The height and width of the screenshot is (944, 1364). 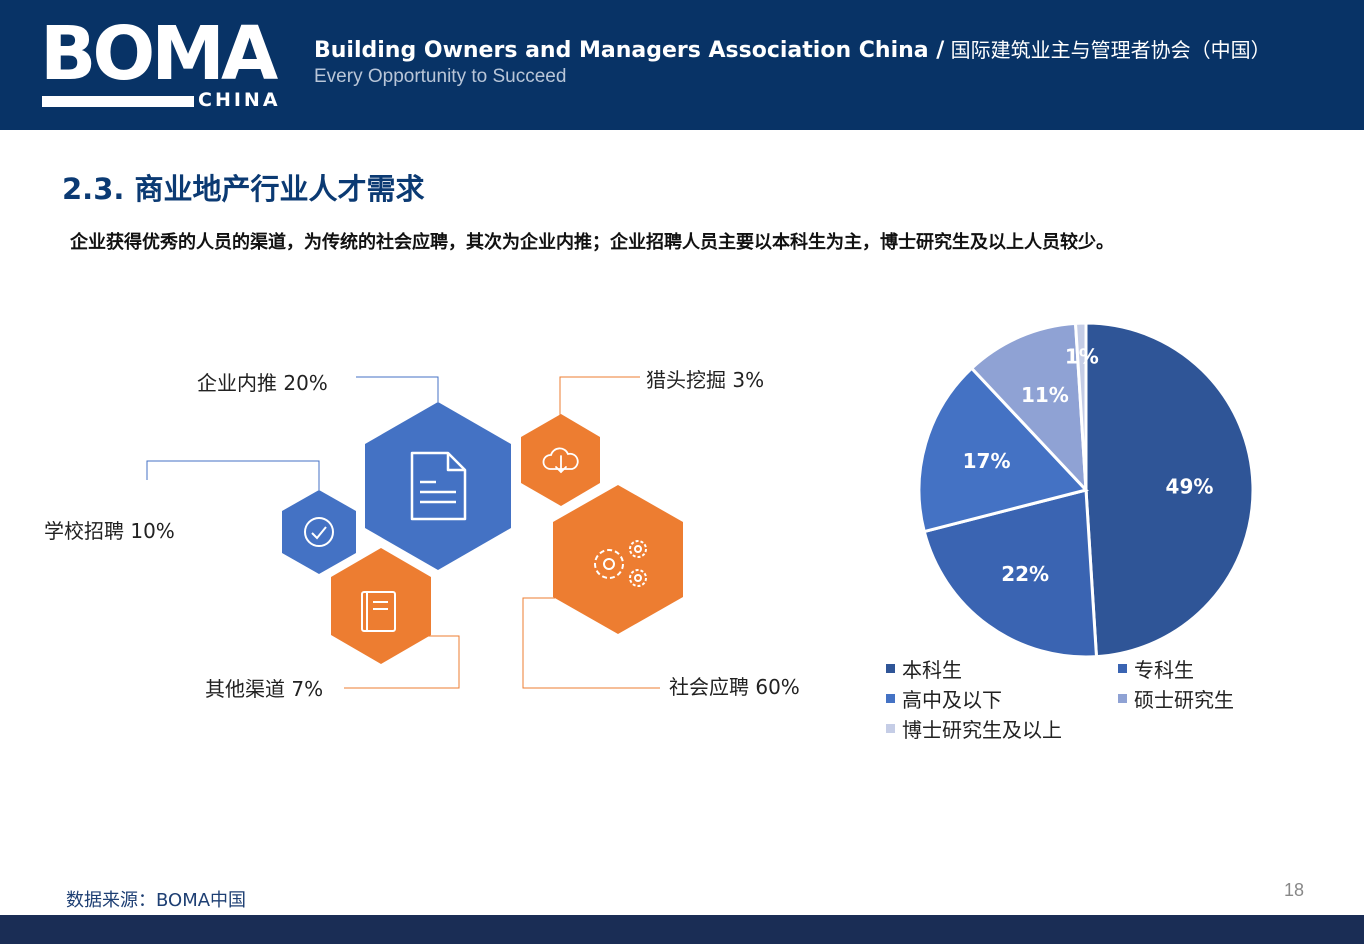 What do you see at coordinates (560, 460) in the screenshot?
I see `cloud-download-icon` at bounding box center [560, 460].